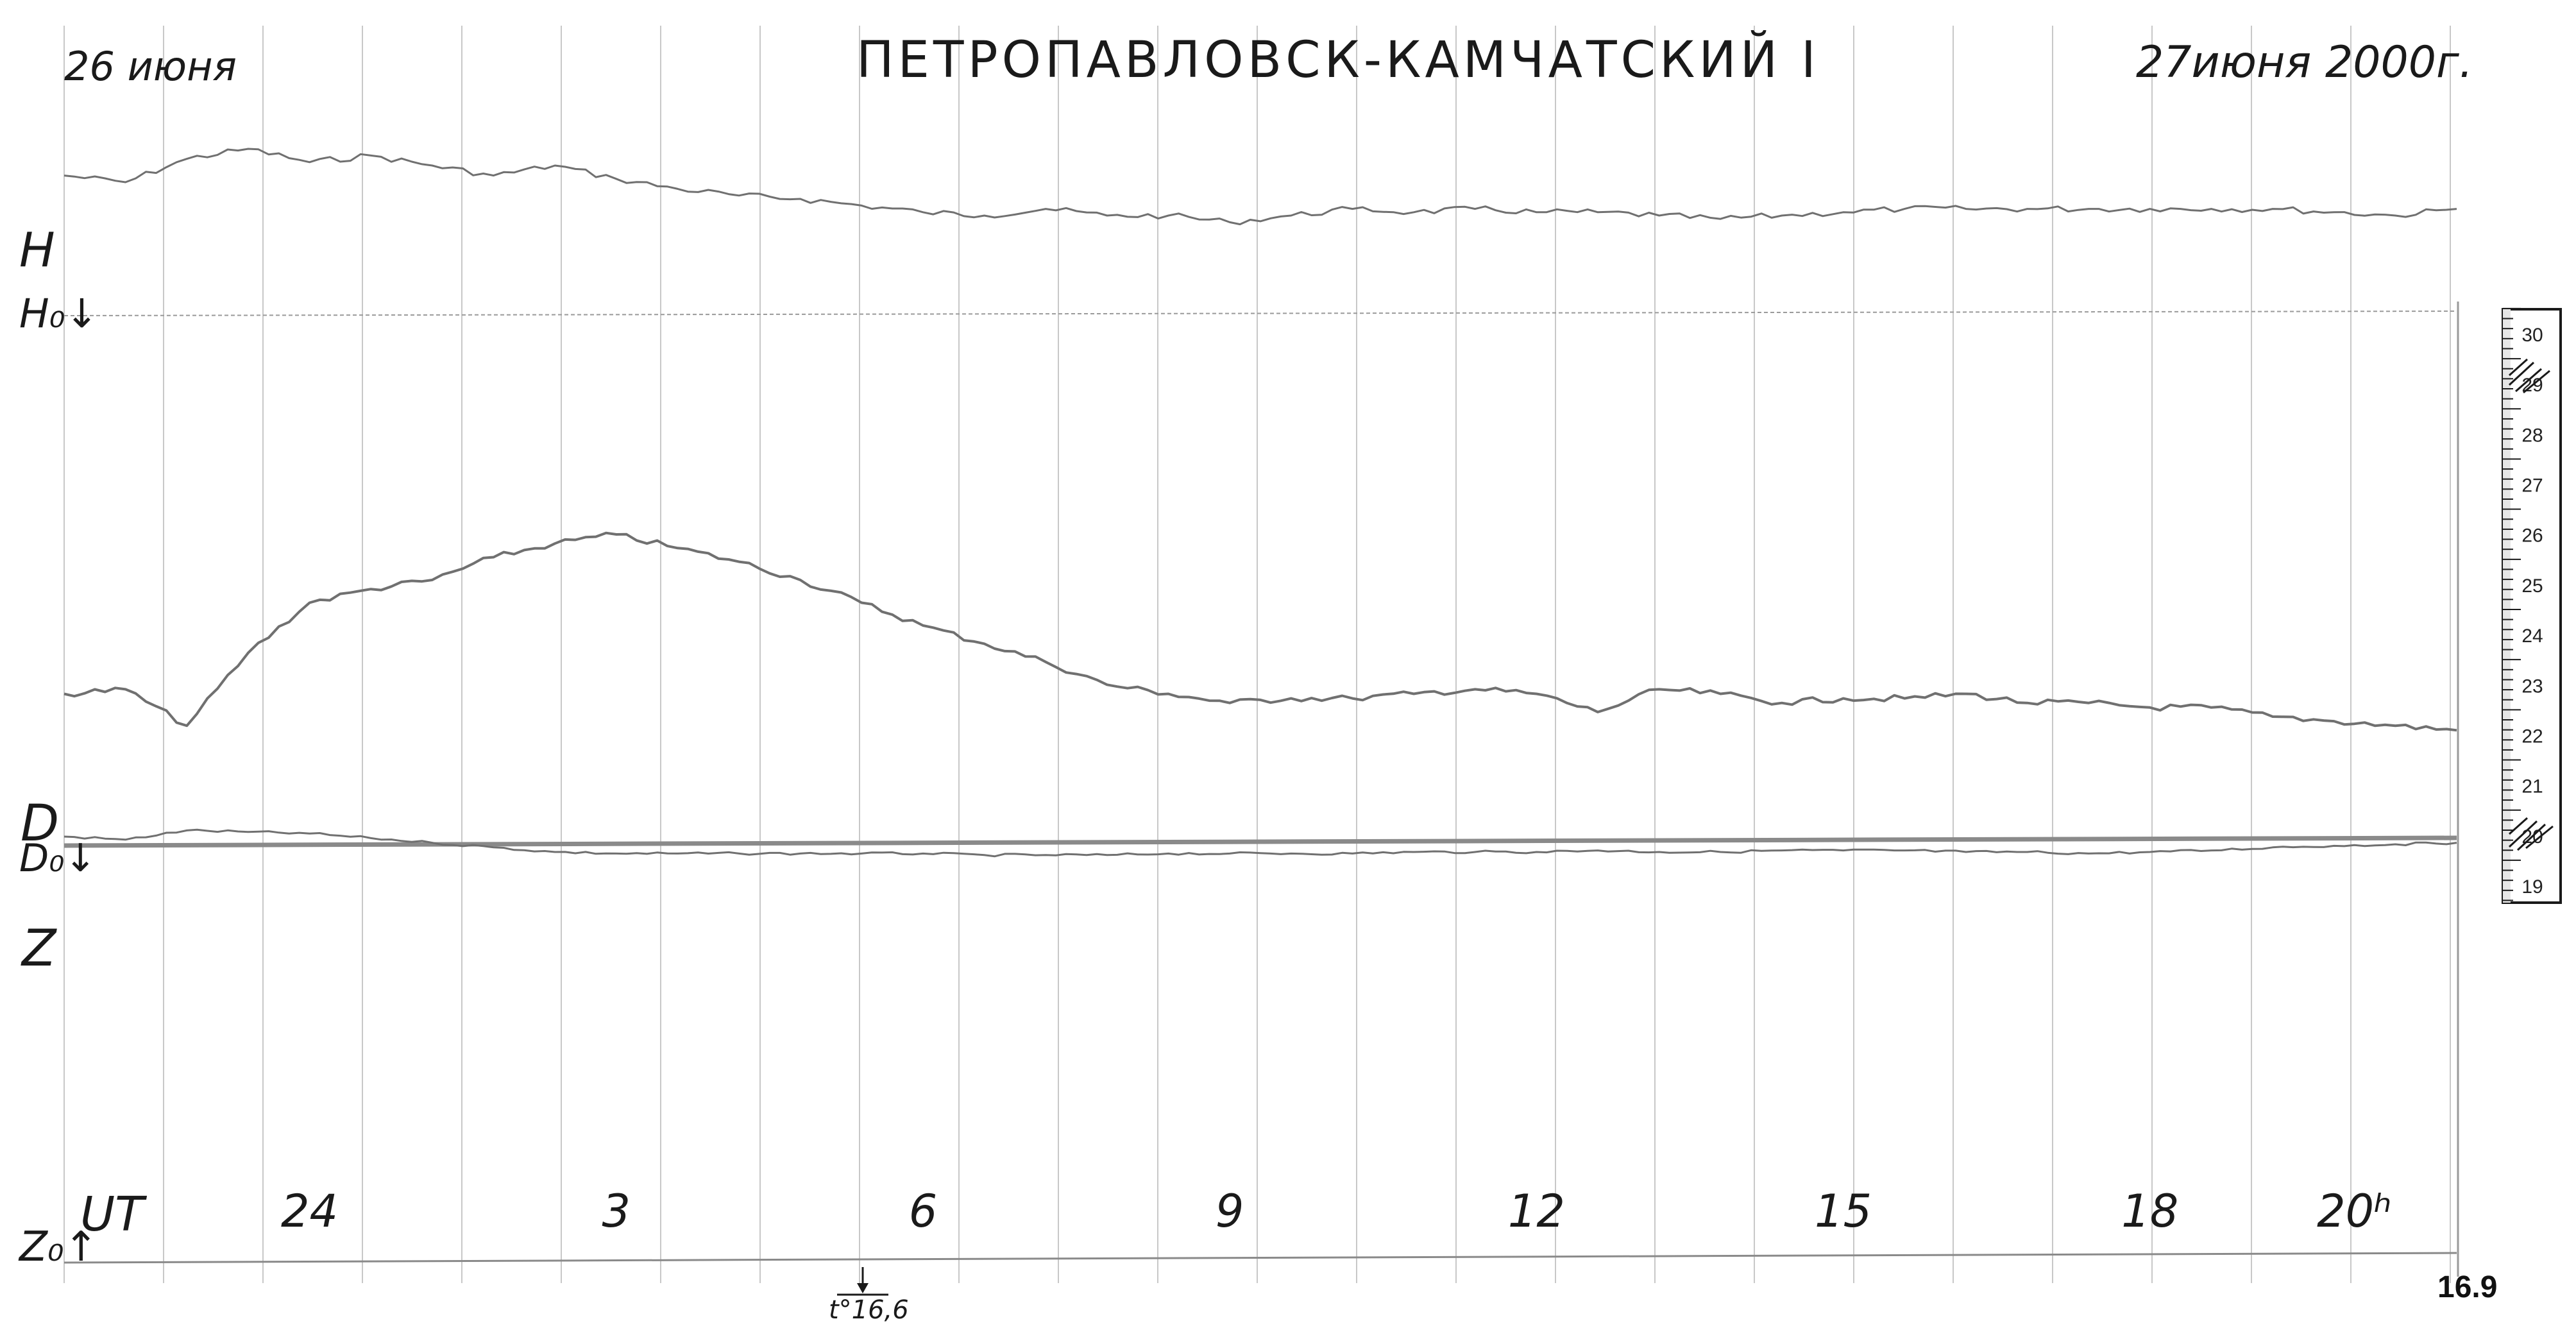 The image size is (2576, 1337). I want to click on time-tick-labels: 24 3 6 9 12 15 18 20ʰ, so click(1336, 1211).